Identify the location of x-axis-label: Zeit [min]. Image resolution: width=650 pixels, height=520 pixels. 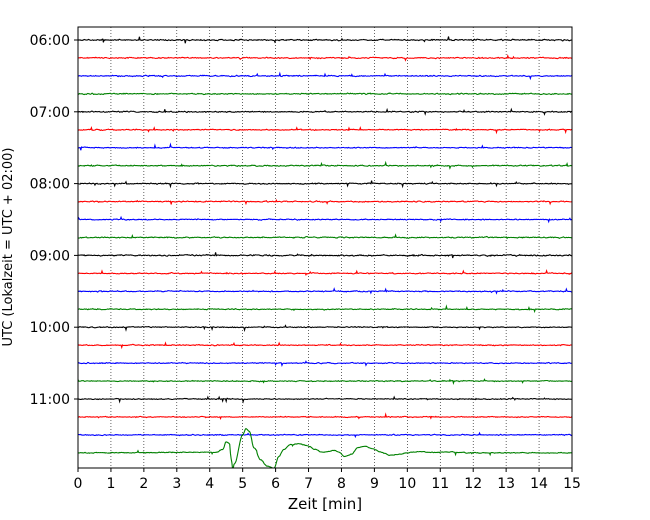
(325, 504).